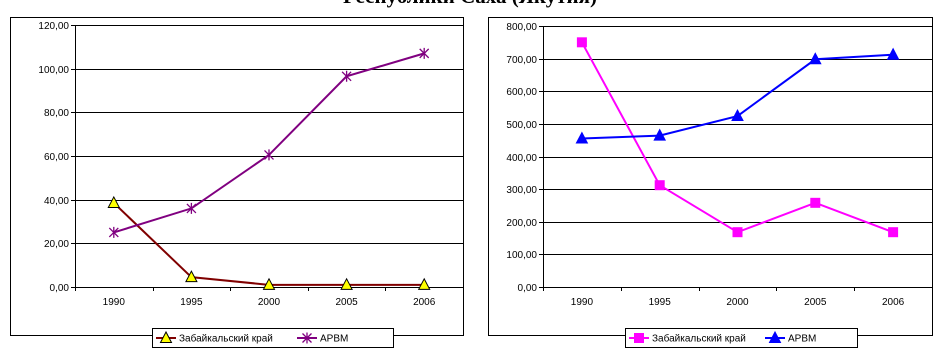  I want to click on y-tick-label: 300,00, so click(521, 190).